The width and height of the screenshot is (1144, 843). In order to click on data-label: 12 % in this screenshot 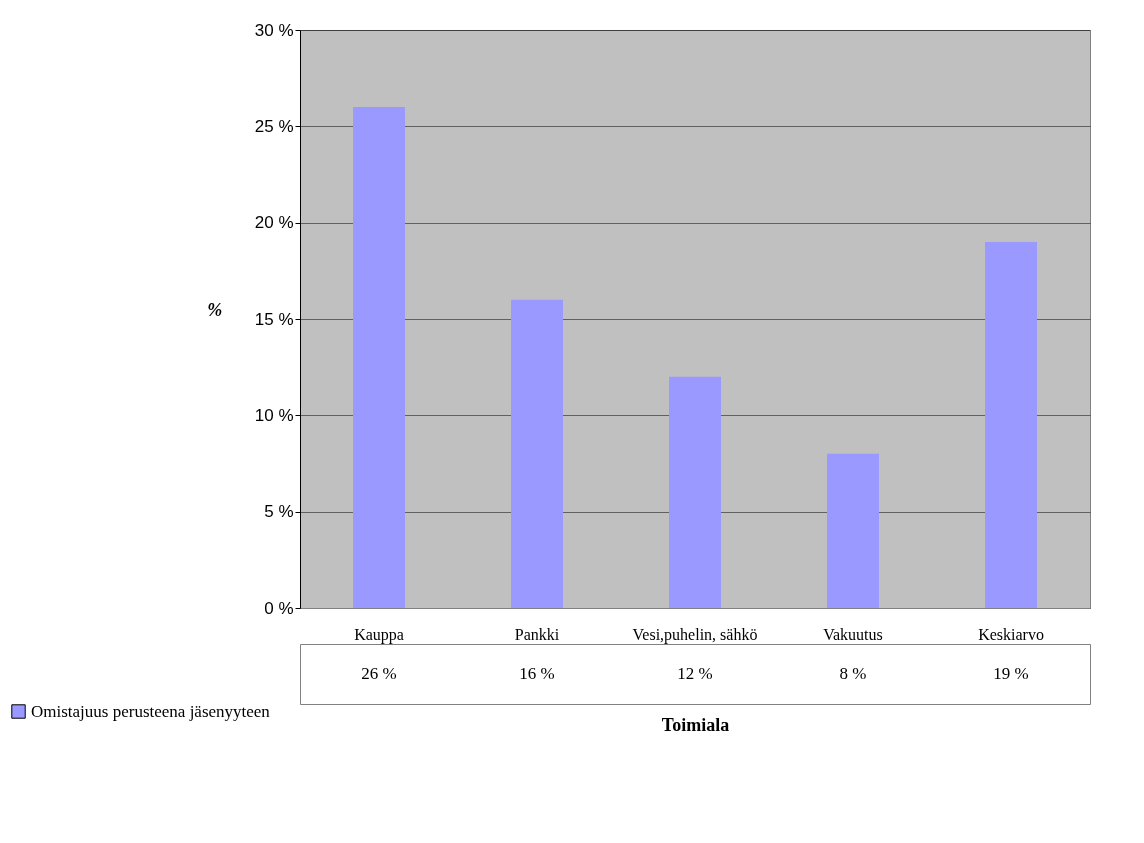, I will do `click(695, 673)`.